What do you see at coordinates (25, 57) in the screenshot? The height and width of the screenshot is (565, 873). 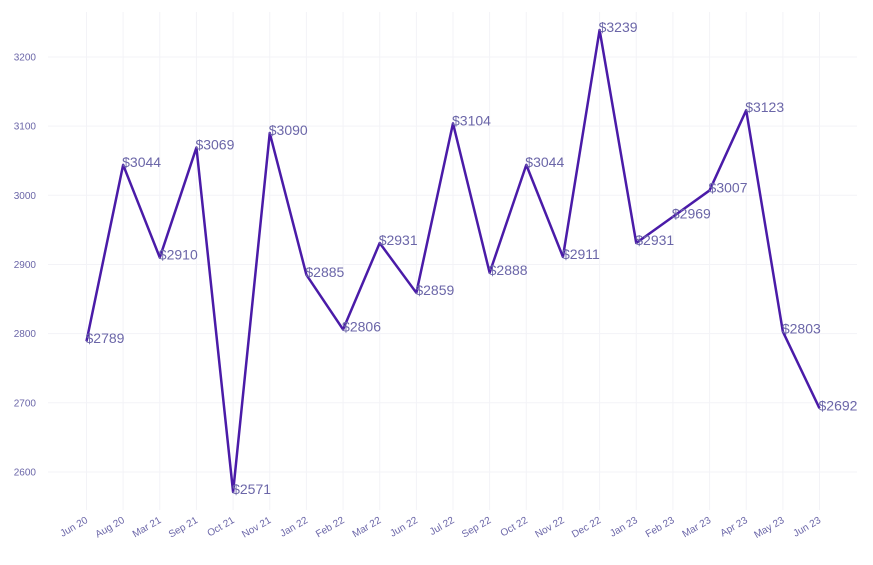 I see `y-tick-label: 3200` at bounding box center [25, 57].